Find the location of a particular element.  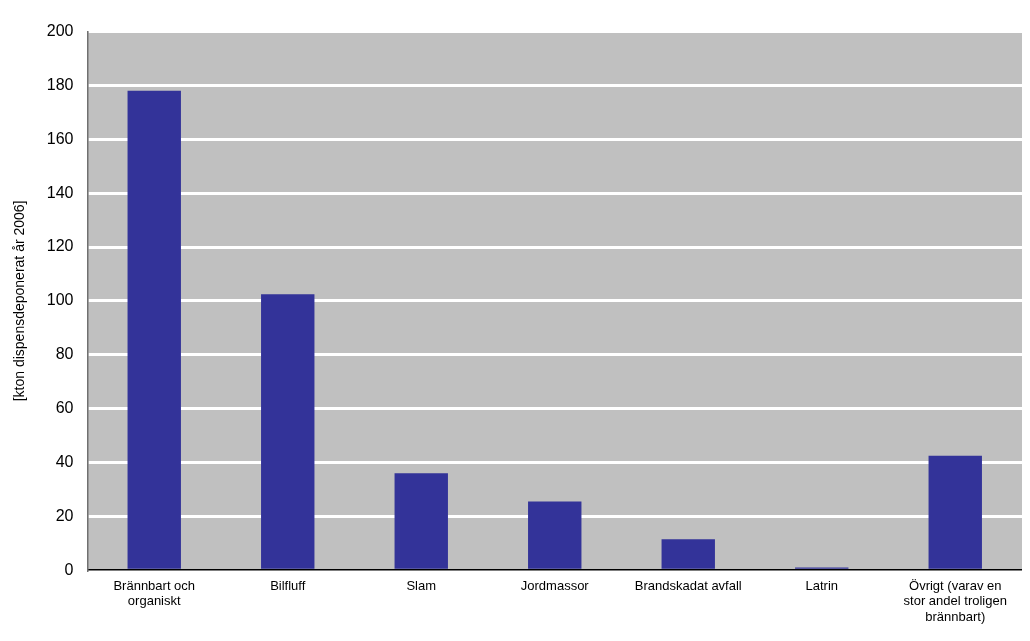

x-tick-label: Bilfluff is located at coordinates (288, 585).